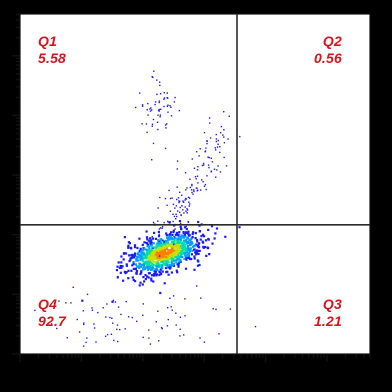 The width and height of the screenshot is (392, 392). What do you see at coordinates (48, 41) in the screenshot?
I see `quadrant-q1-name: Q1` at bounding box center [48, 41].